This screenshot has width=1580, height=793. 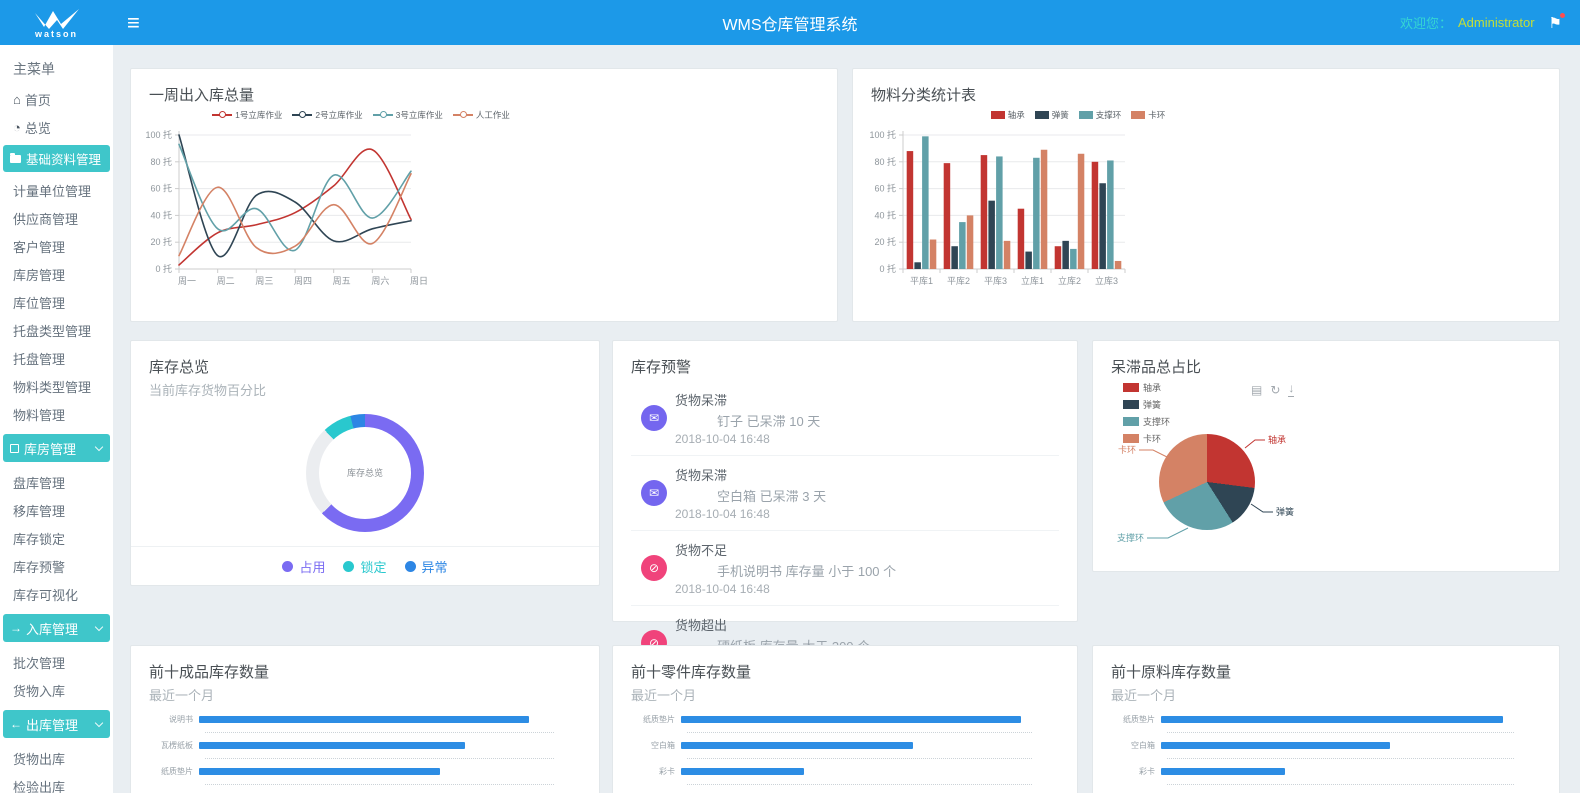 What do you see at coordinates (342, 281) in the screenshot?
I see `svg-text: 周五` at bounding box center [342, 281].